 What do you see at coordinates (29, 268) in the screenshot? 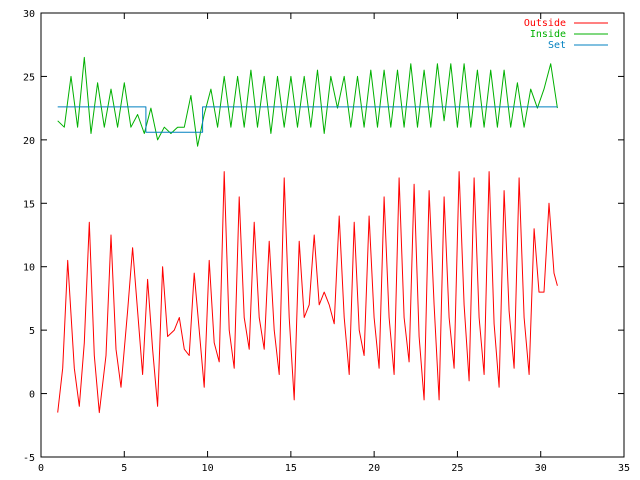
I see `y-tick-label: 10` at bounding box center [29, 268].